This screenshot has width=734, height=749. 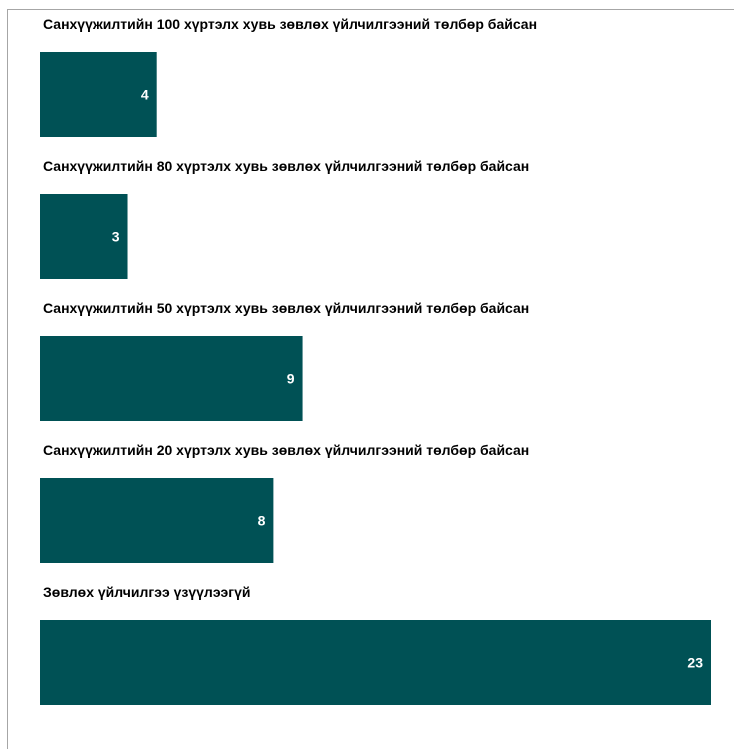 I want to click on bar-value-label: 3, so click(x=116, y=237).